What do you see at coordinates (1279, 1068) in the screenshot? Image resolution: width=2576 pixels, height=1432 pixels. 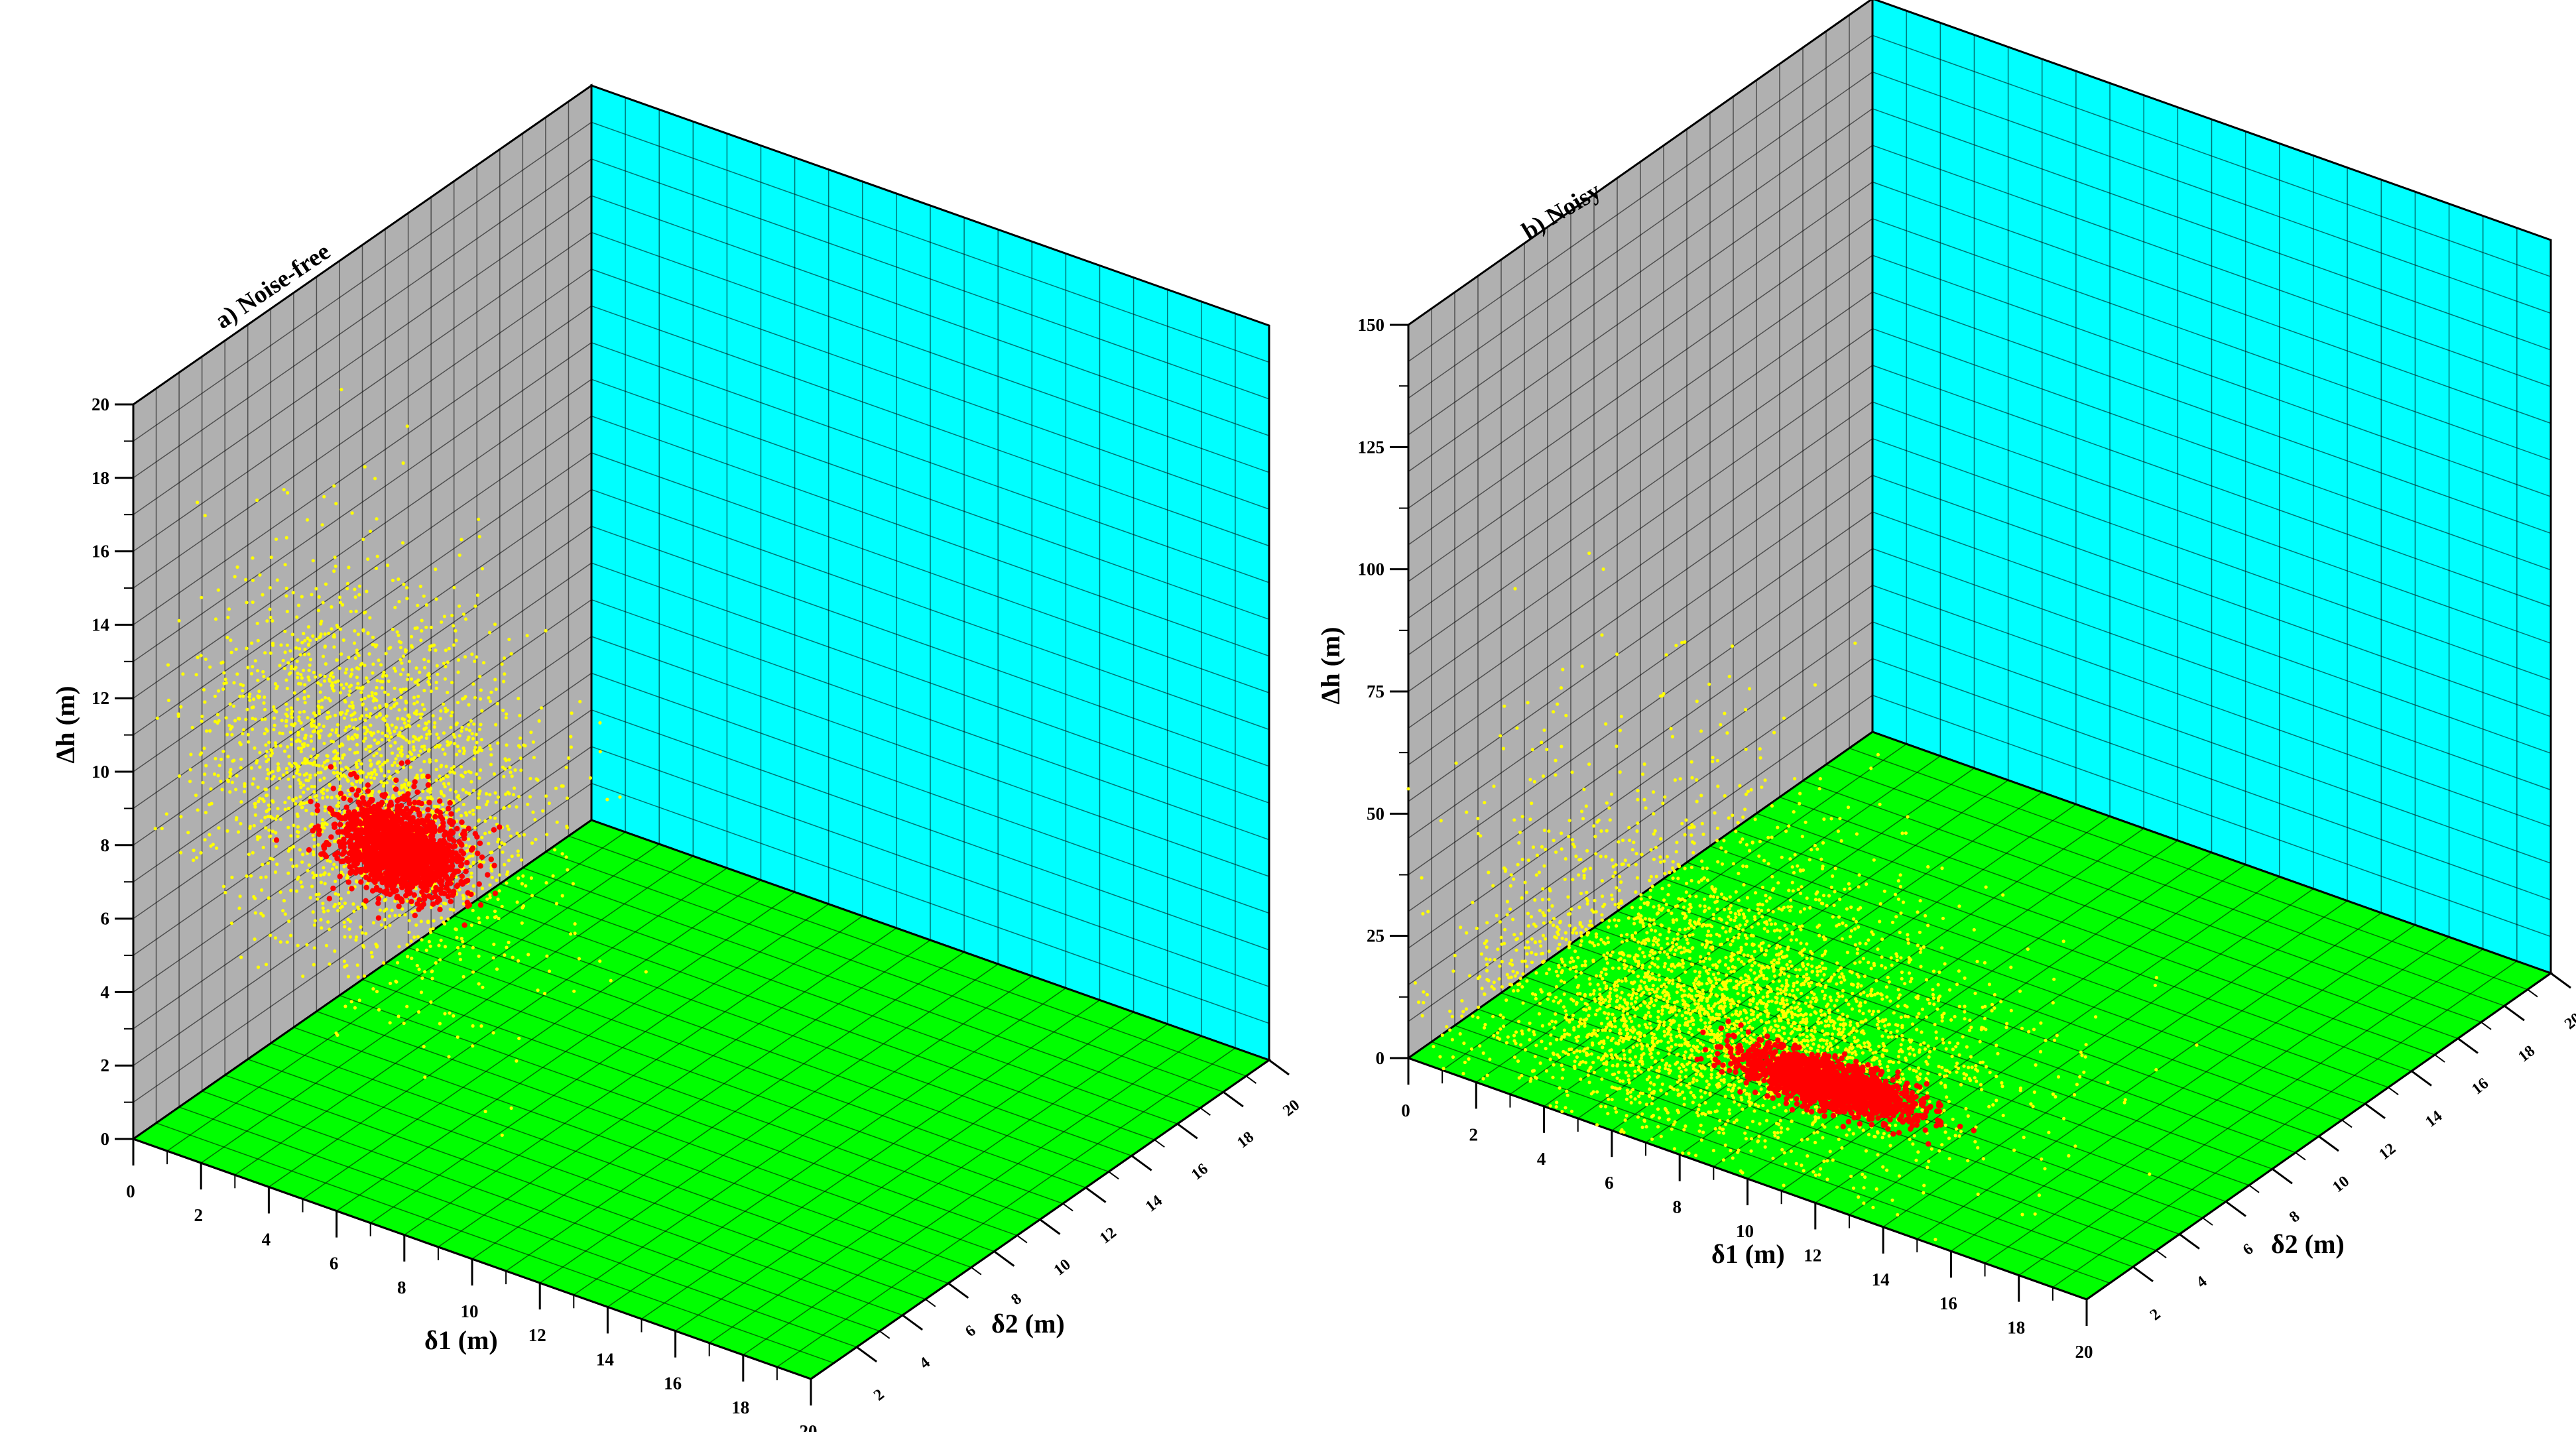 I see `y-tick` at bounding box center [1279, 1068].